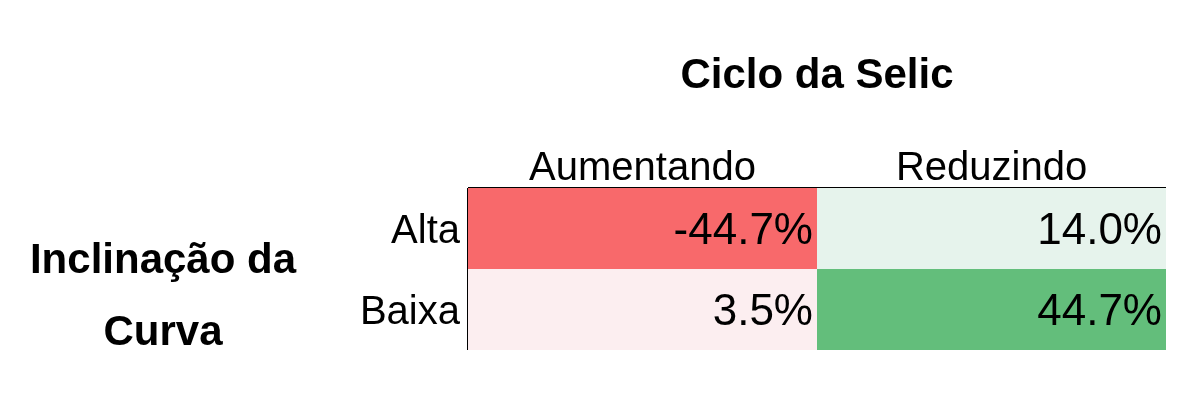 The width and height of the screenshot is (1200, 412). What do you see at coordinates (1099, 309) in the screenshot?
I see `data-label: 44.7%` at bounding box center [1099, 309].